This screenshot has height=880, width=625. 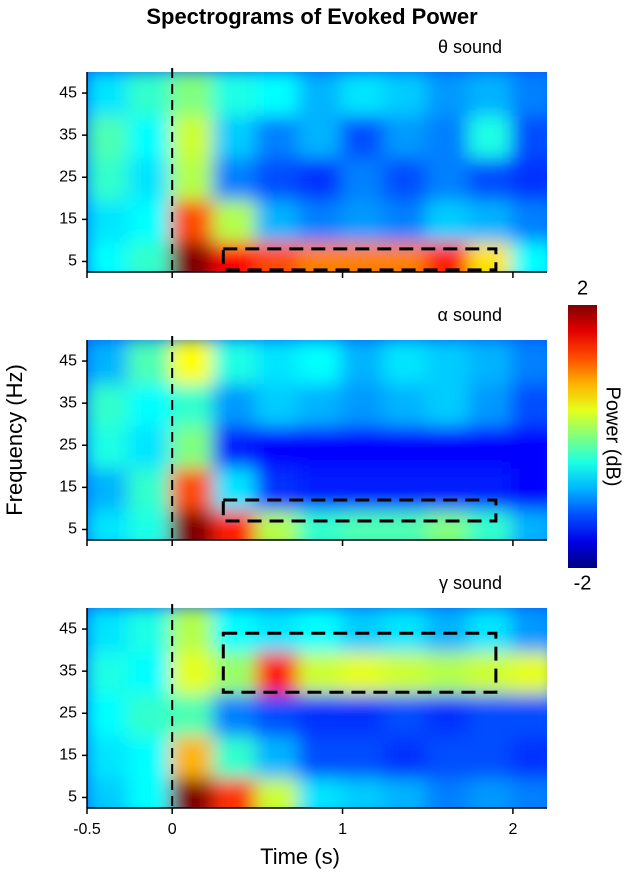 What do you see at coordinates (300, 856) in the screenshot?
I see `x-axis-label: Time (s)` at bounding box center [300, 856].